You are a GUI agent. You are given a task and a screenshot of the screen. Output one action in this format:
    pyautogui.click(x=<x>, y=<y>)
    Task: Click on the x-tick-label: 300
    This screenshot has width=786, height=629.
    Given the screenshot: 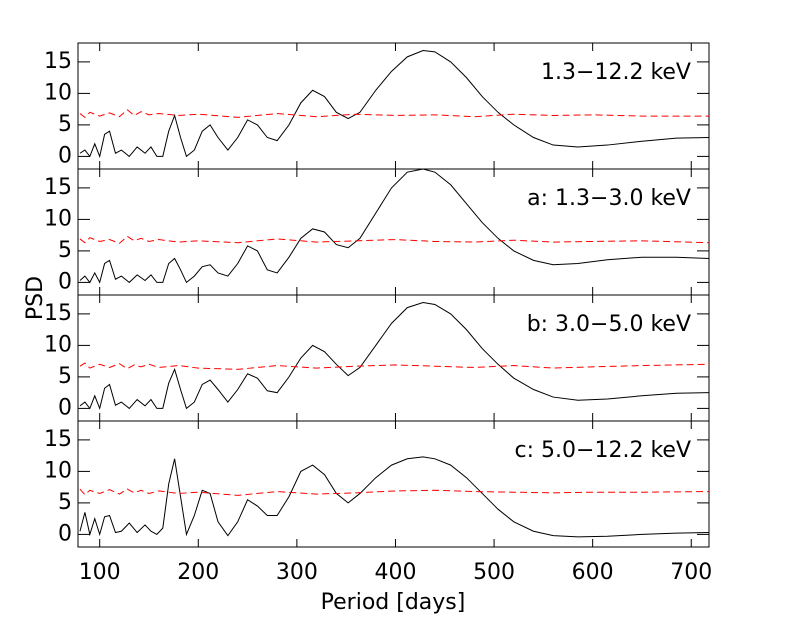 What is the action you would take?
    pyautogui.click(x=297, y=572)
    